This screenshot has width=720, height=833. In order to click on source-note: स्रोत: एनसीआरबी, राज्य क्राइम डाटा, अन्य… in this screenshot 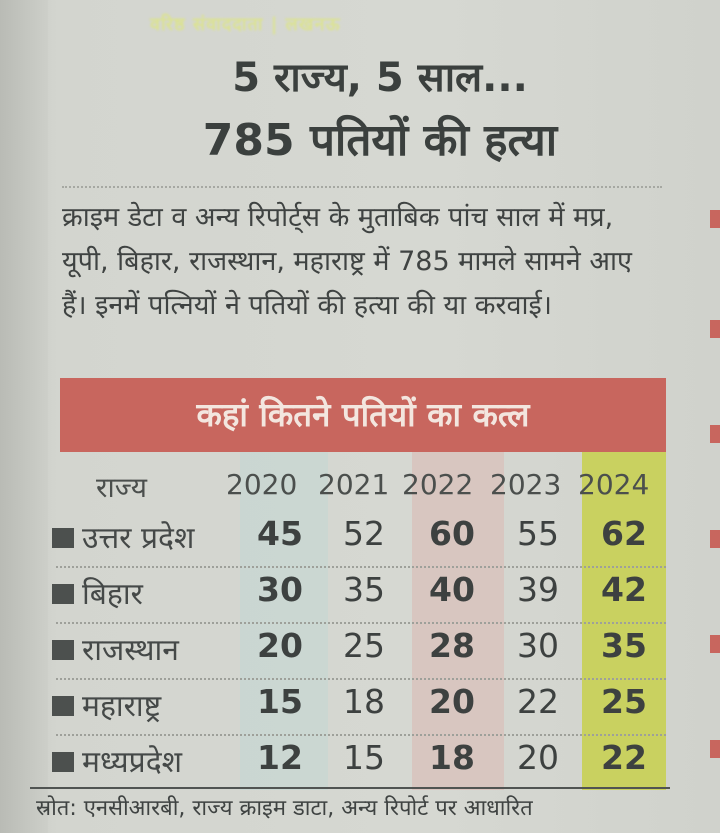, I will do `click(284, 808)`.